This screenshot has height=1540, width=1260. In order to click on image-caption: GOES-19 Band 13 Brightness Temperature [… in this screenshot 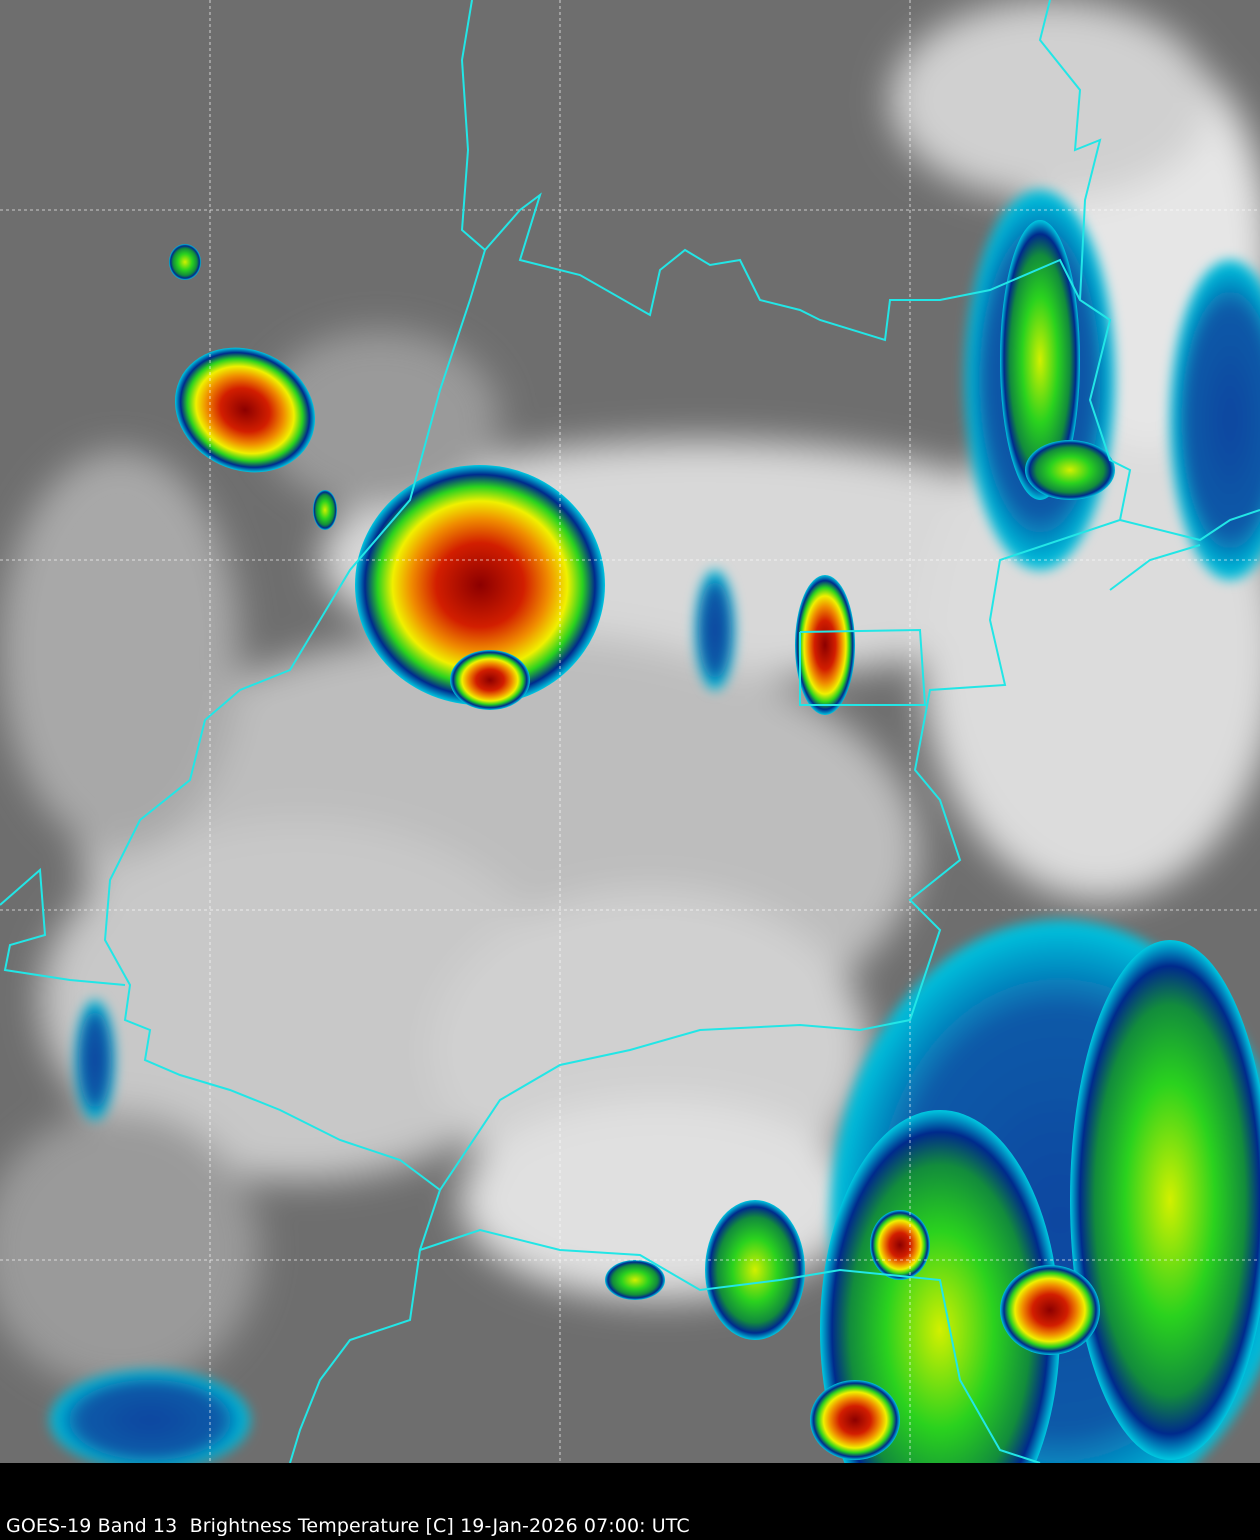, I will do `click(348, 1526)`.